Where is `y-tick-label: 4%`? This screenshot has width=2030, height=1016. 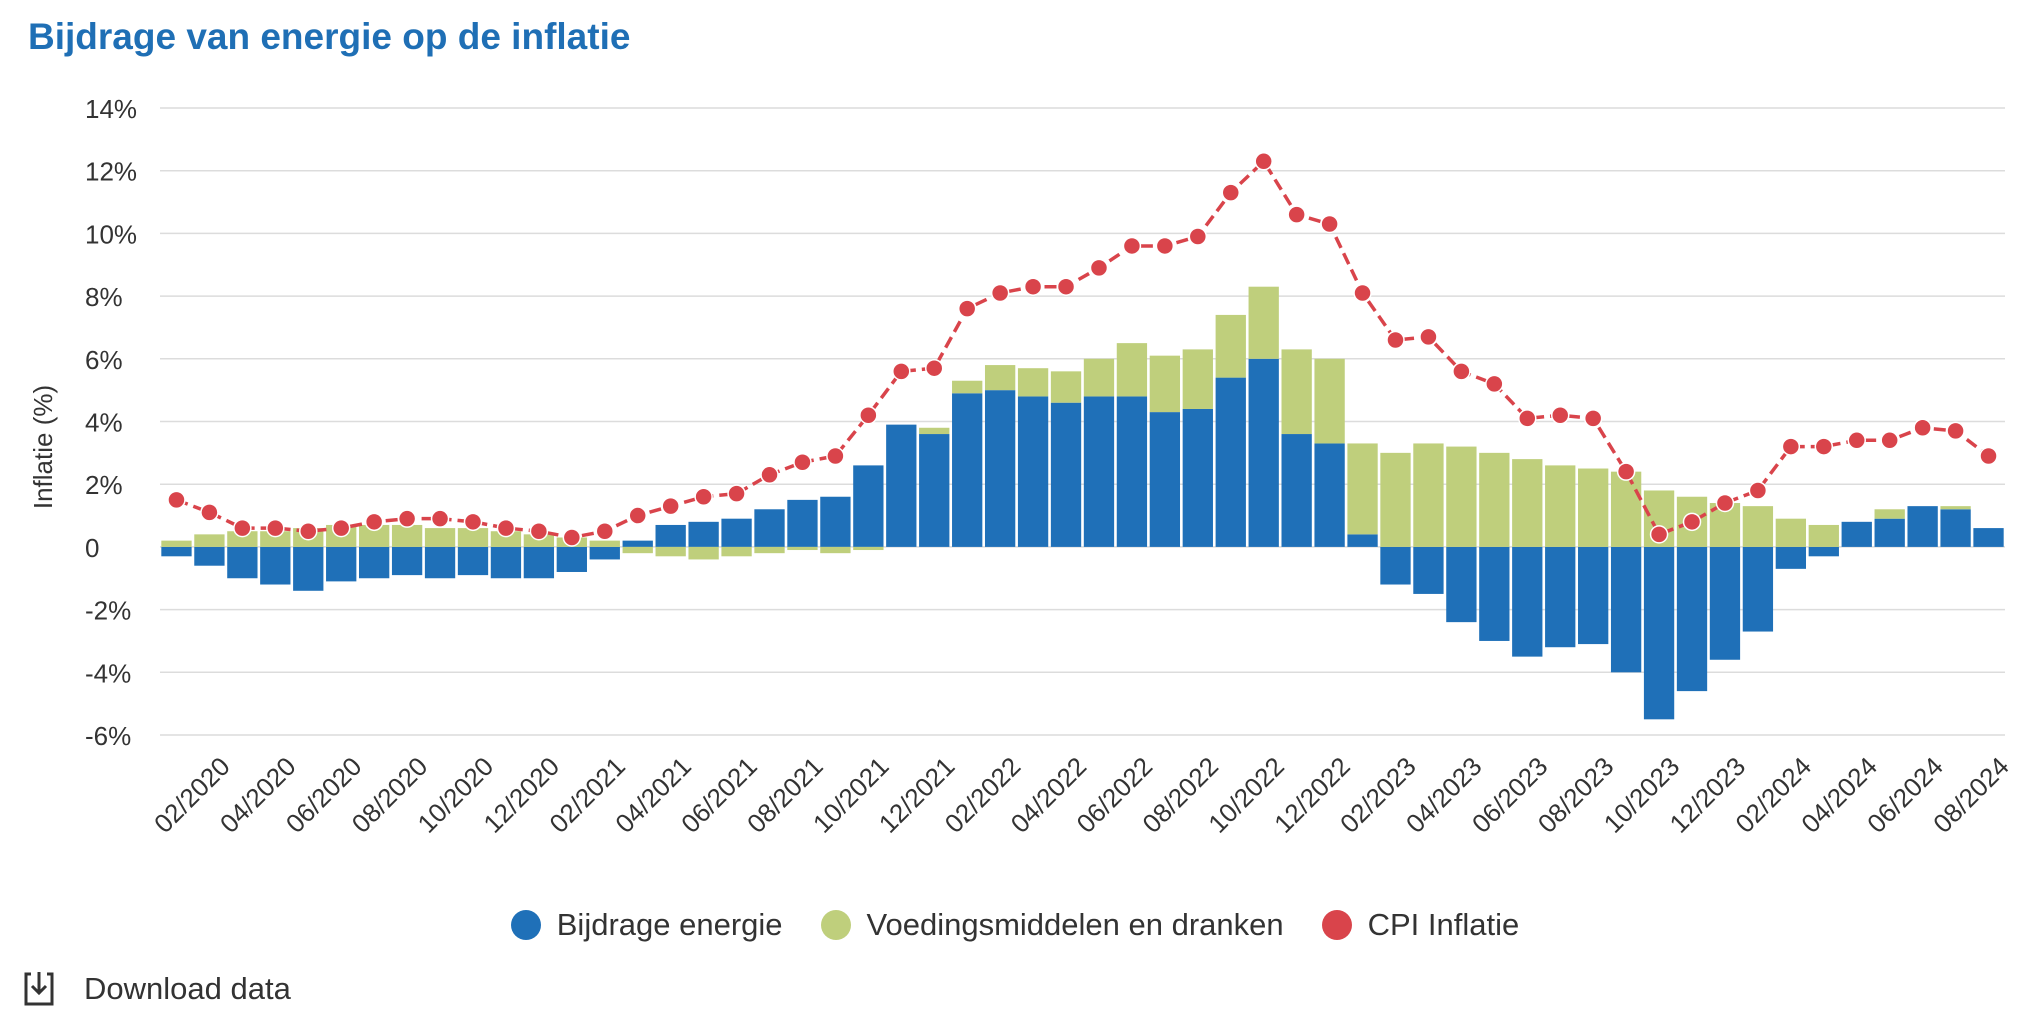
y-tick-label: 4% is located at coordinates (104, 423).